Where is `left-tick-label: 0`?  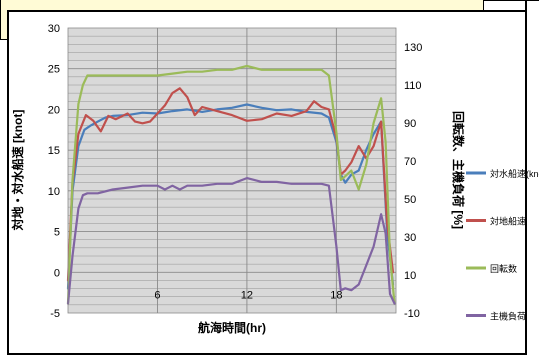
left-tick-label: 0 is located at coordinates (57, 273).